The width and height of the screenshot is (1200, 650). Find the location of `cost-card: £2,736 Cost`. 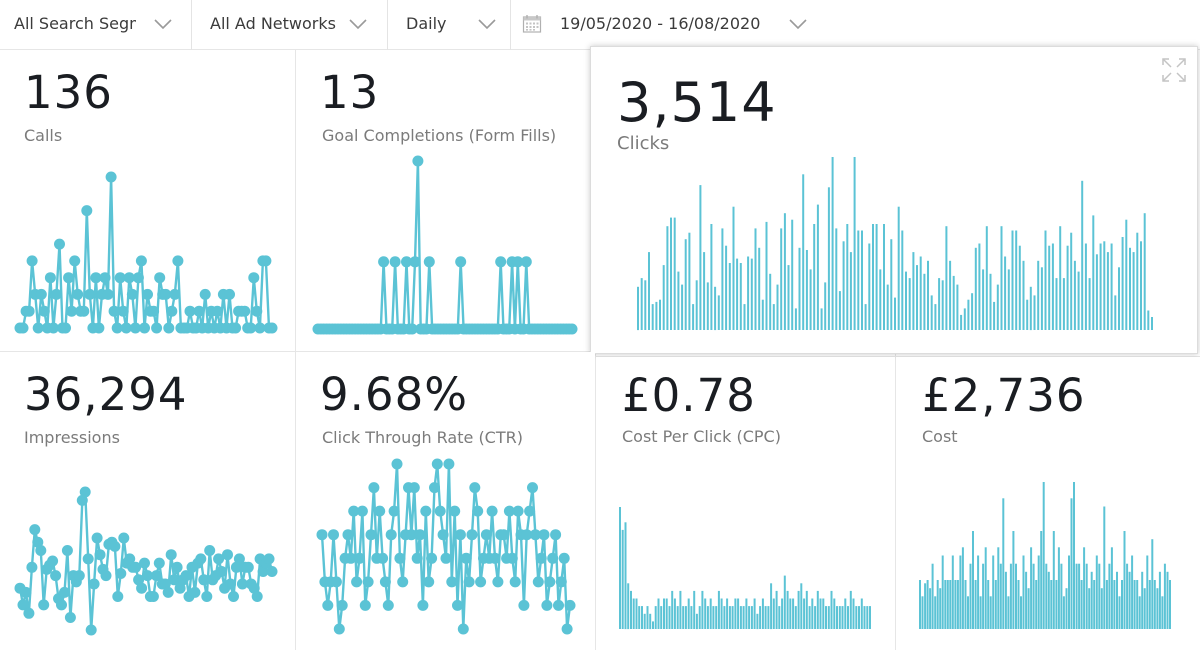

cost-card: £2,736 Cost is located at coordinates (1048, 503).